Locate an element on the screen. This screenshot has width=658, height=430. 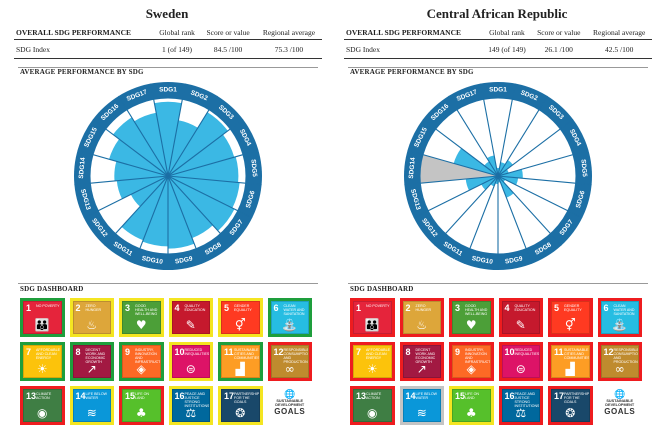
sdg-goal-tile: 5 GENDER EQUALITY ⚥ is located at coordinates (570, 317).